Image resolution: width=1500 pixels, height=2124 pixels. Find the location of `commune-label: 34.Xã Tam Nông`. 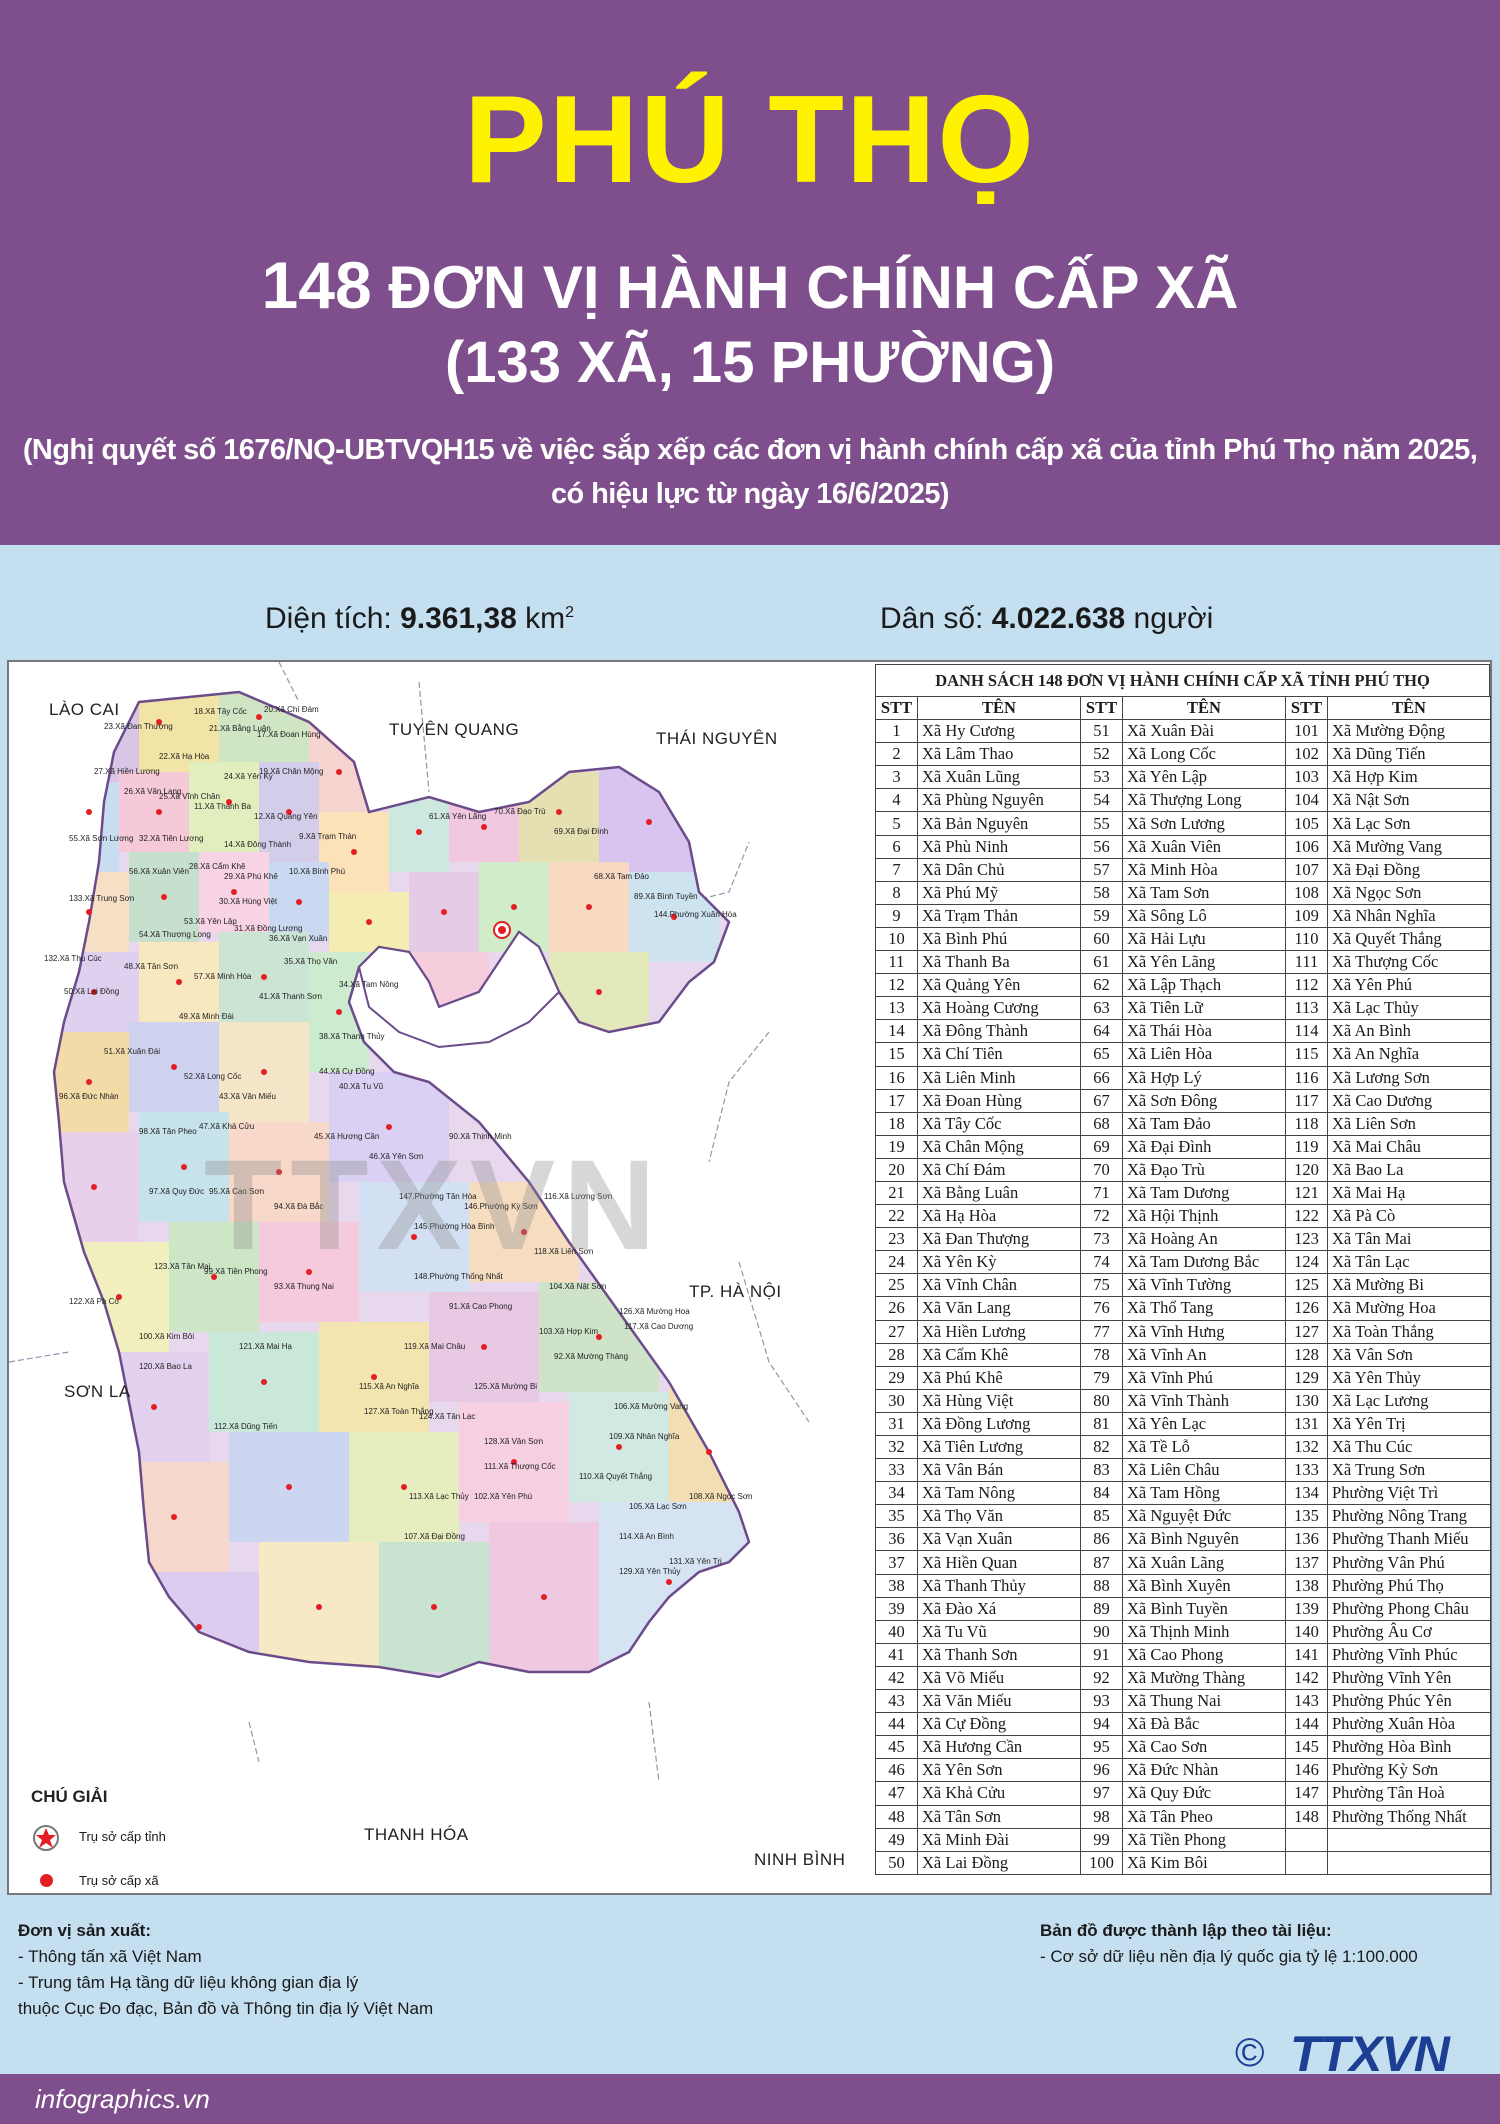

commune-label: 34.Xã Tam Nông is located at coordinates (369, 984).